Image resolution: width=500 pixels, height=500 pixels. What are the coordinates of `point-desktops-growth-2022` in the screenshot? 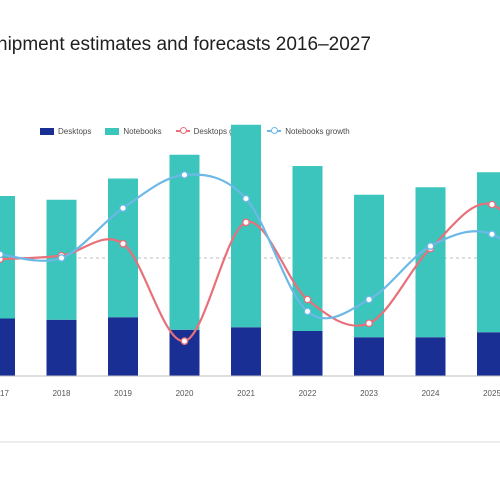 It's located at (307, 299).